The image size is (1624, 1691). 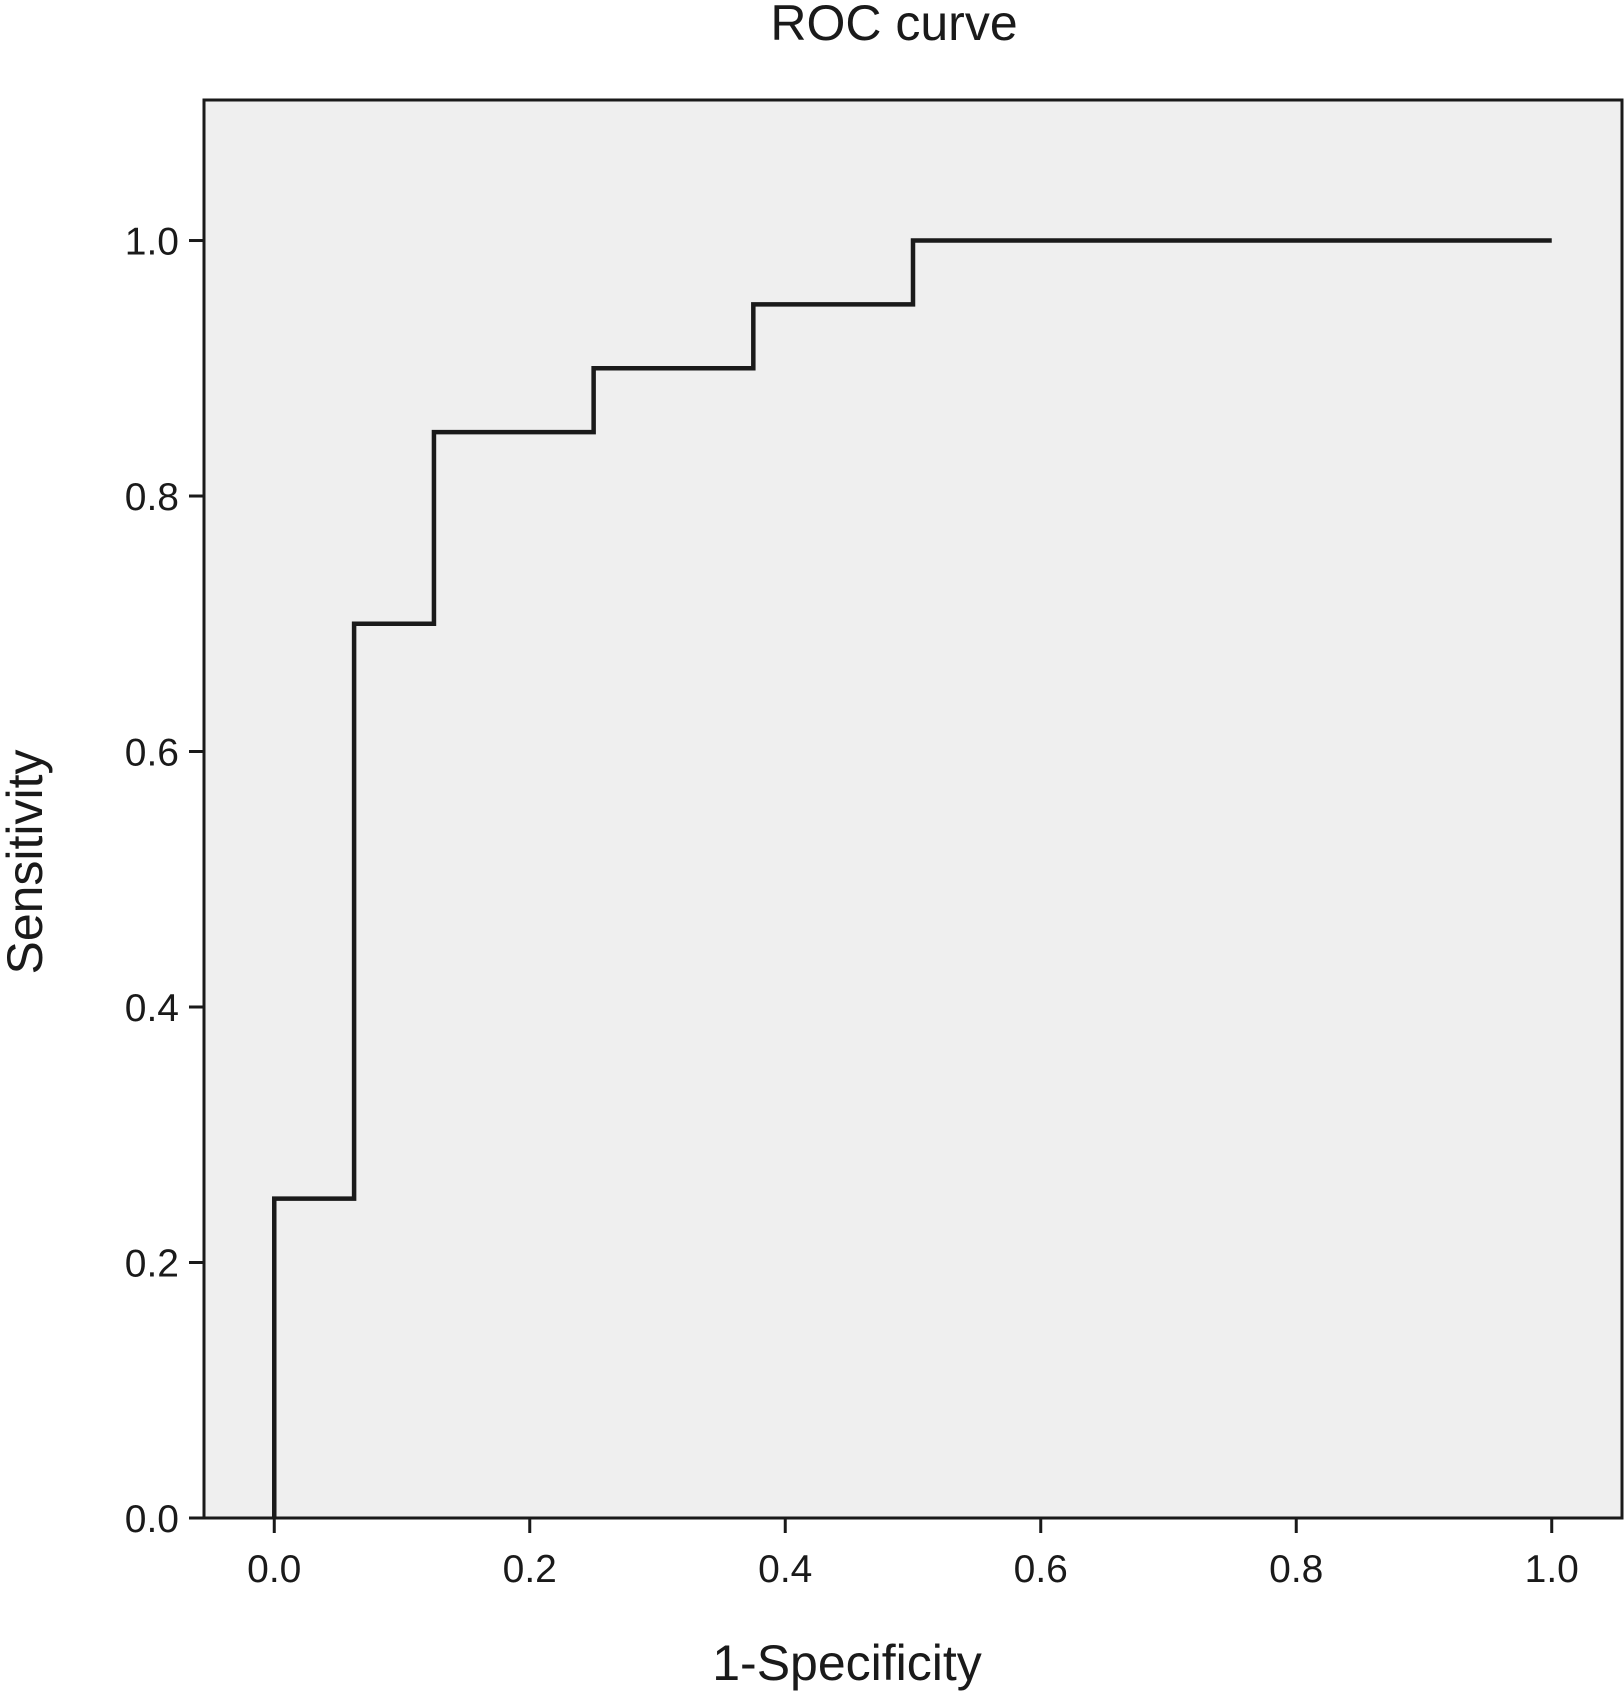 What do you see at coordinates (893, 25) in the screenshot?
I see `chart-title: ROC curve` at bounding box center [893, 25].